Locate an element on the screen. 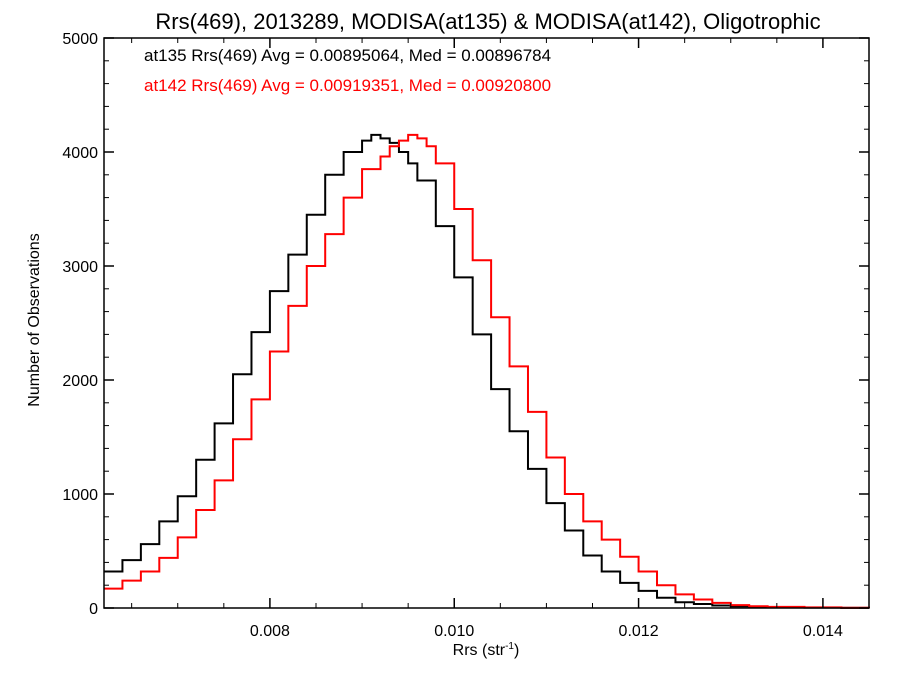  y-tick-label: 5000 is located at coordinates (80, 39).